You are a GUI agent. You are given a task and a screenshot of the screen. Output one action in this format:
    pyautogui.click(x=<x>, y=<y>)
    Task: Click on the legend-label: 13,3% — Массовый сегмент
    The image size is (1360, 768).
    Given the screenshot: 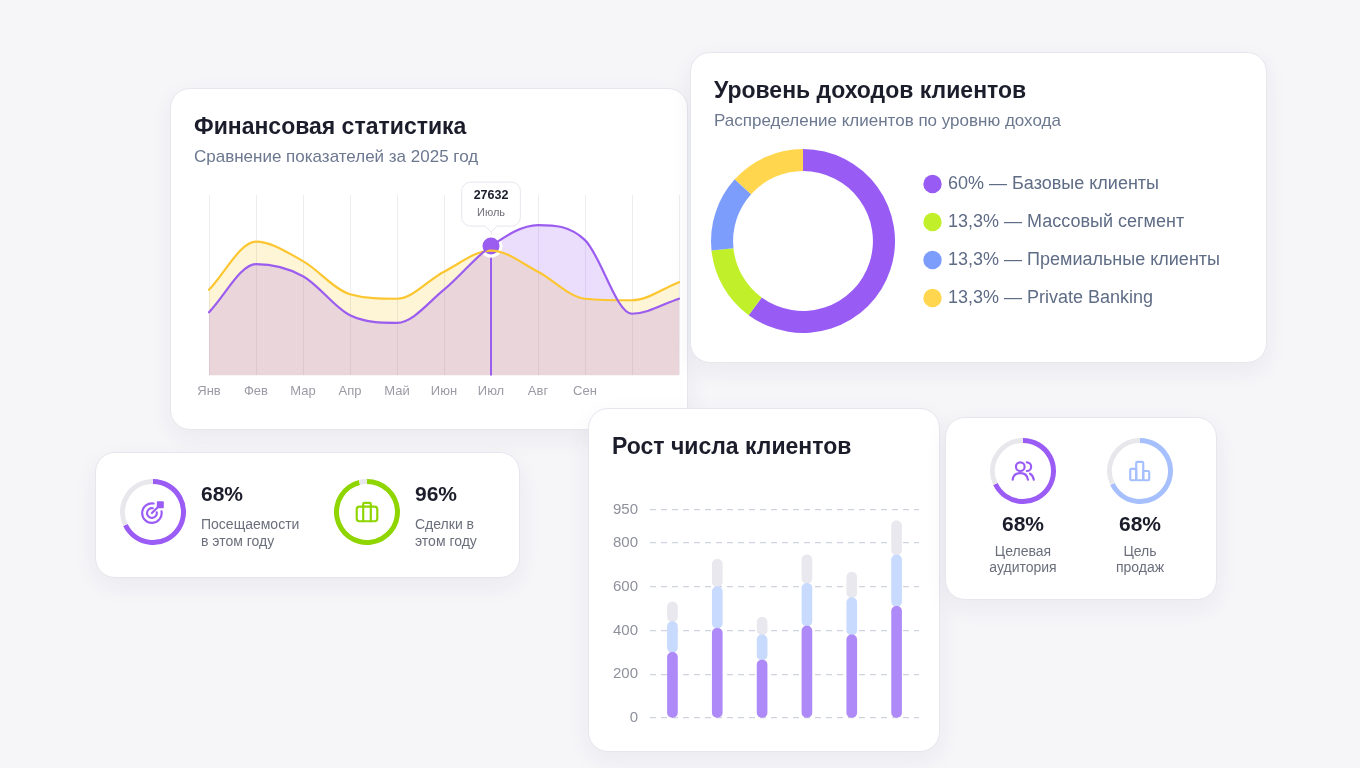 What is the action you would take?
    pyautogui.click(x=1066, y=220)
    